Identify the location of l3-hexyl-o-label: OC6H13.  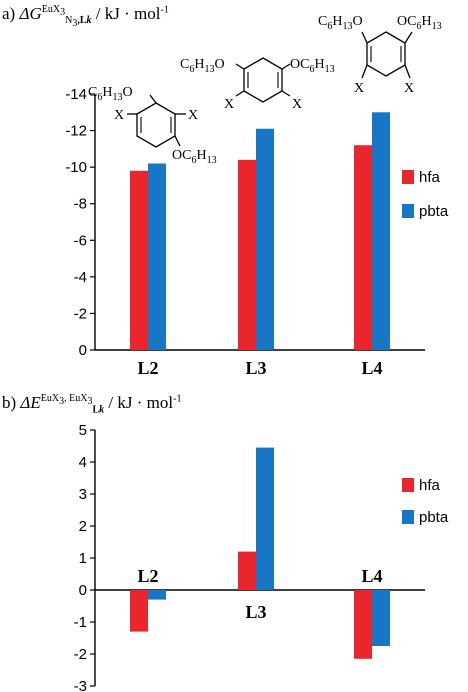
(312, 66).